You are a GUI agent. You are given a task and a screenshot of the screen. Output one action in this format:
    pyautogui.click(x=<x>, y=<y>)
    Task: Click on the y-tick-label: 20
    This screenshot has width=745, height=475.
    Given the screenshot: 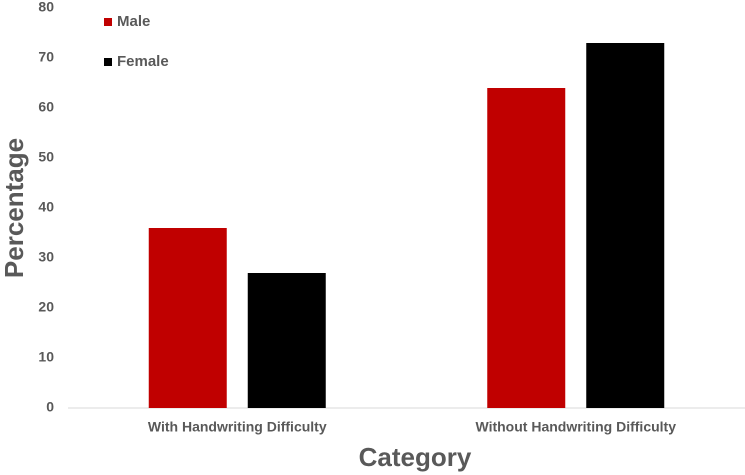 What is the action you would take?
    pyautogui.click(x=46, y=307)
    